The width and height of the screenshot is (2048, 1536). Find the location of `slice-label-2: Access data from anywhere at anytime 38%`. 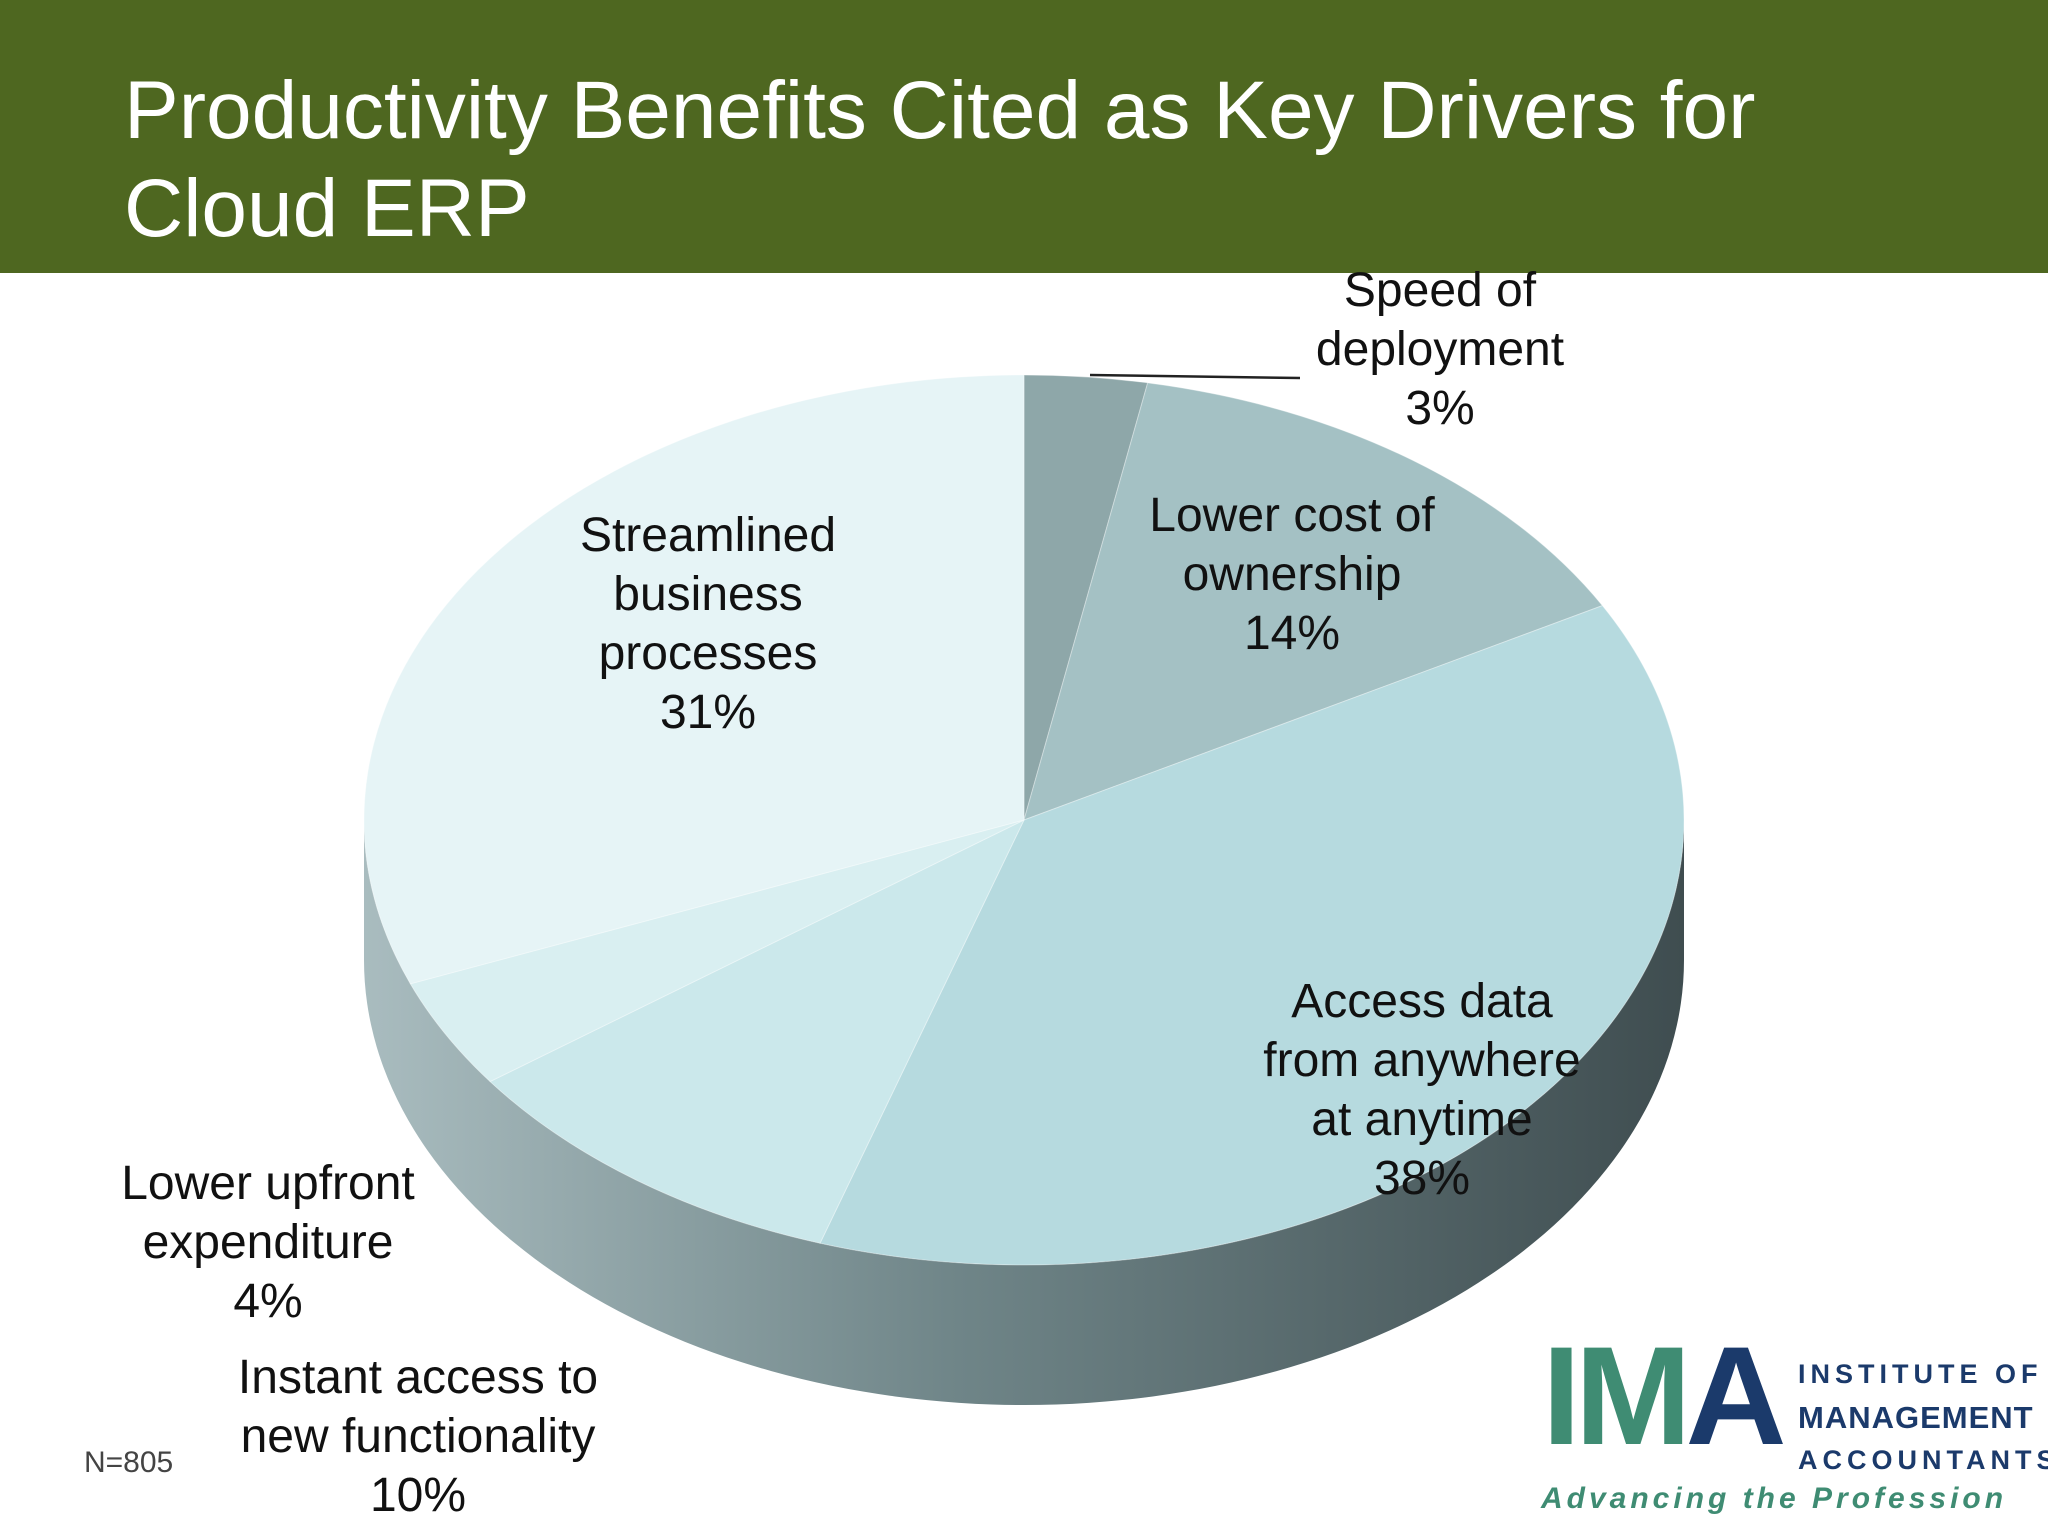

slice-label-2: Access data from anywhere at anytime 38% is located at coordinates (1421, 1090).